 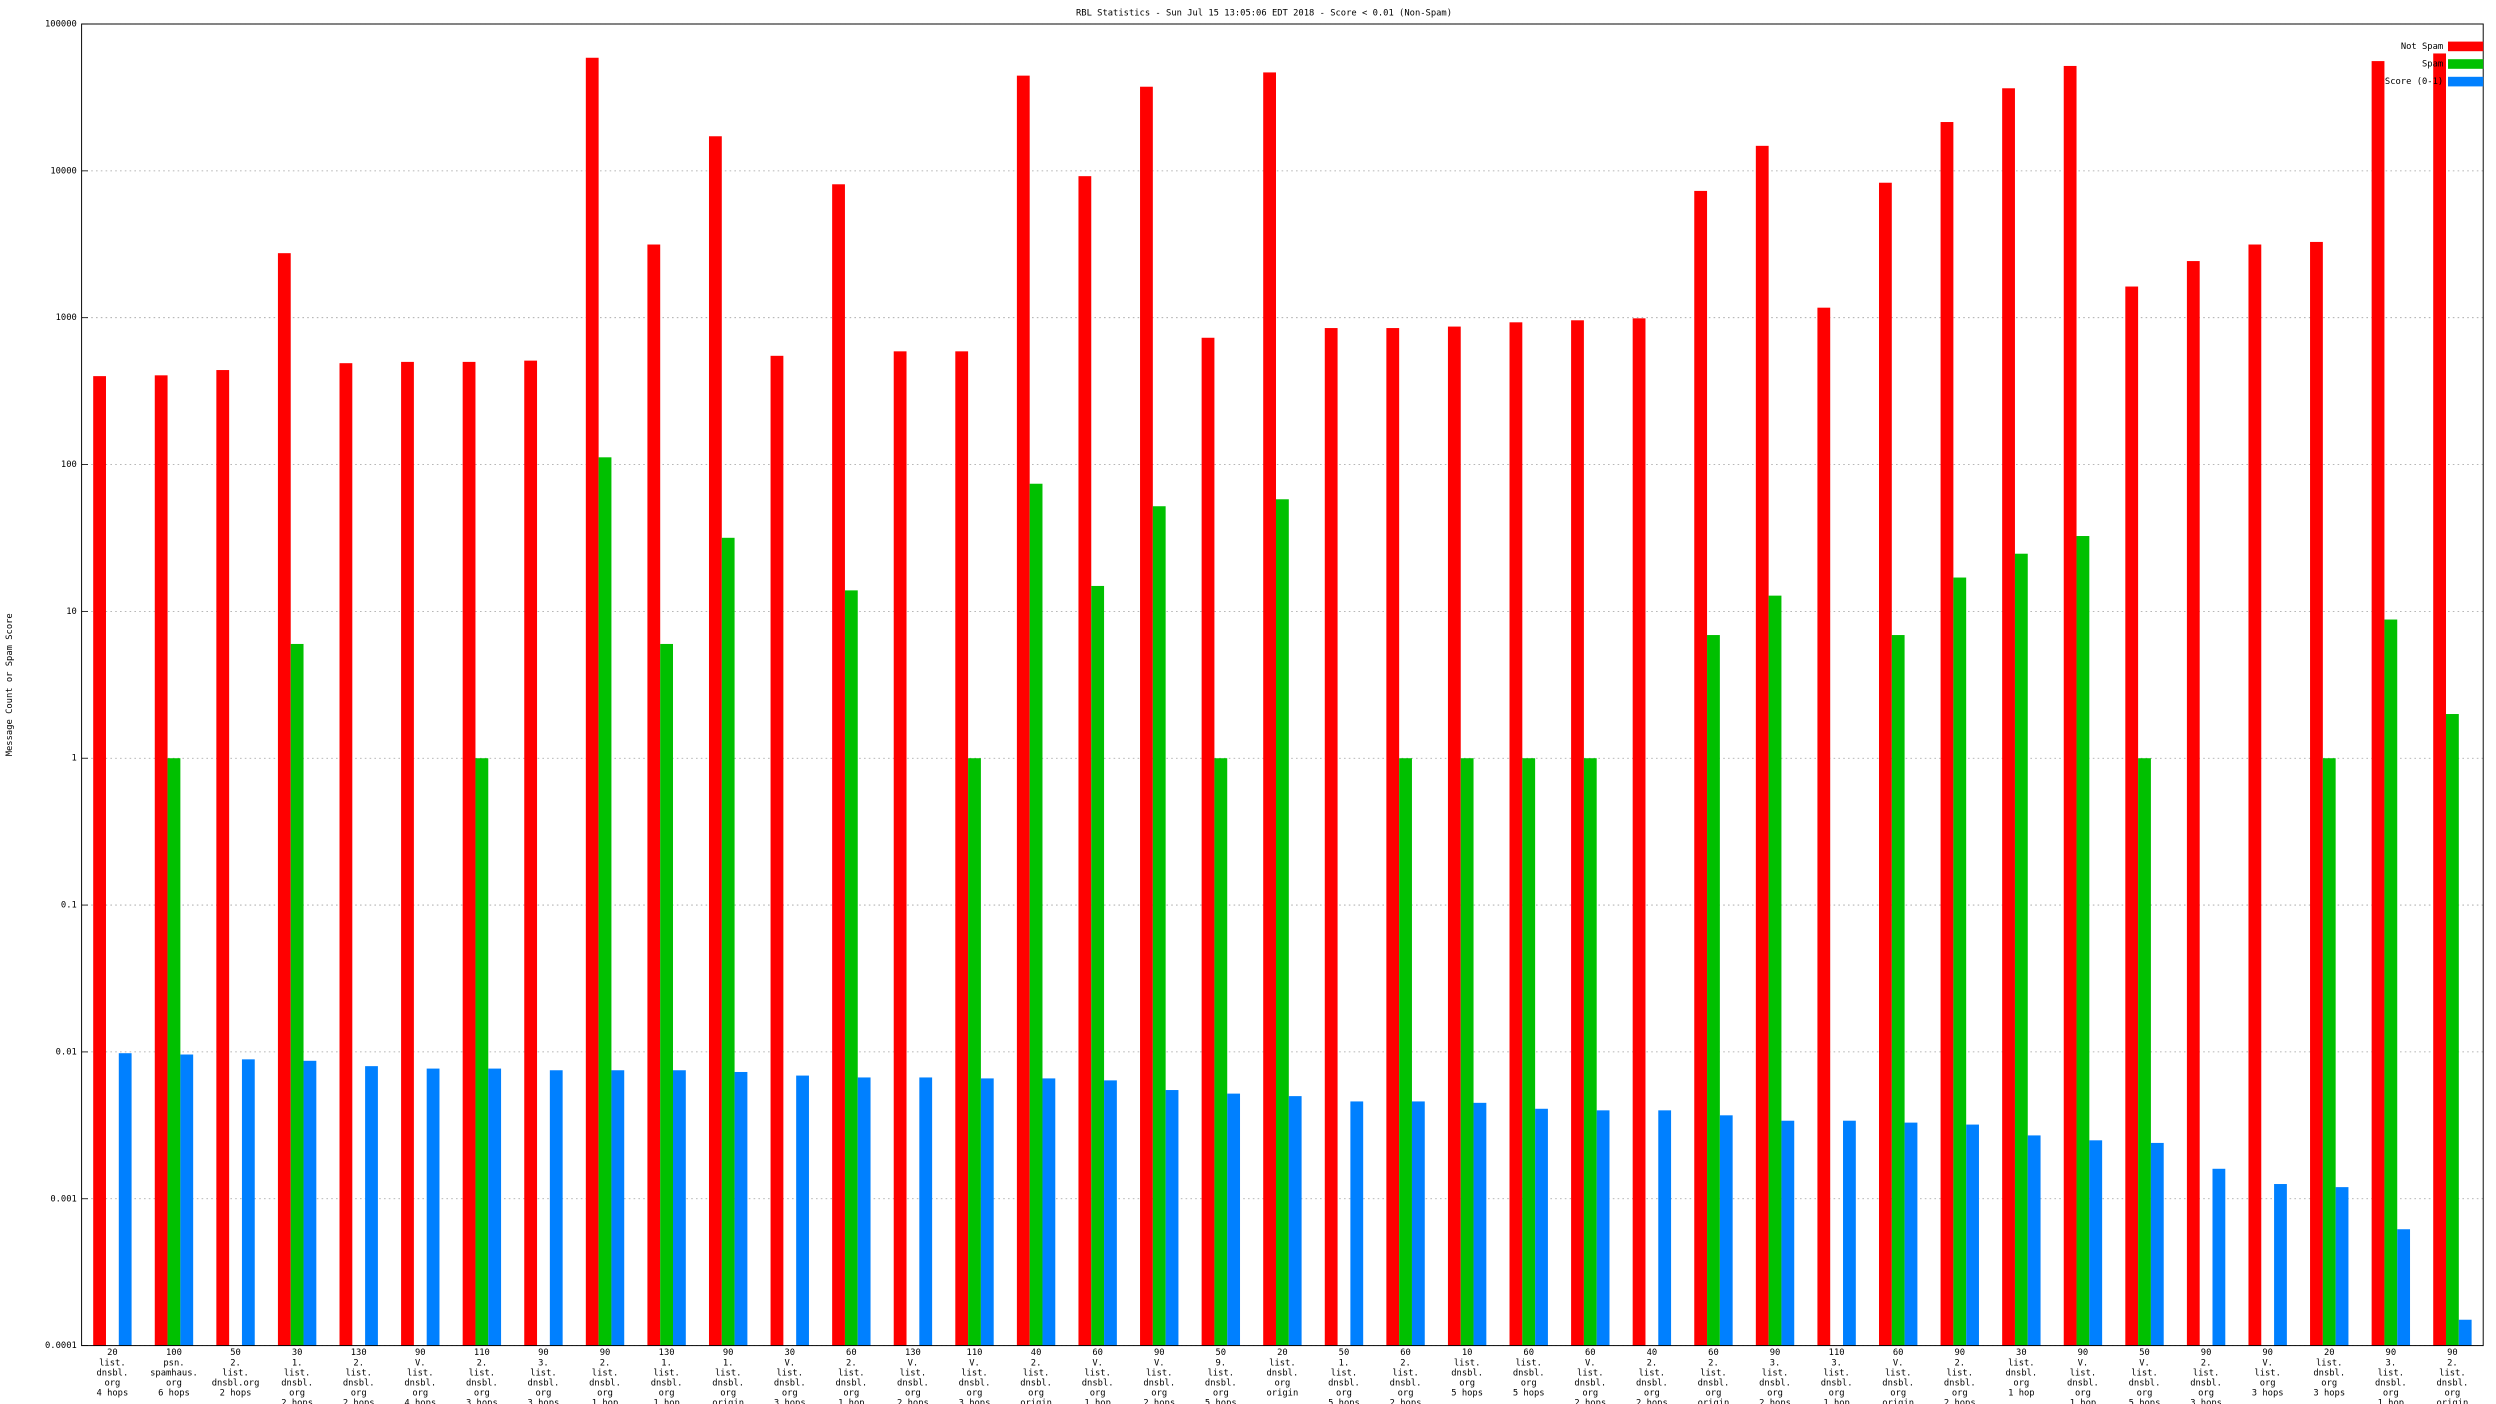 I want to click on x-tick-label: 50 V. list. dnsbl. org 5 hops, so click(x=2145, y=1376).